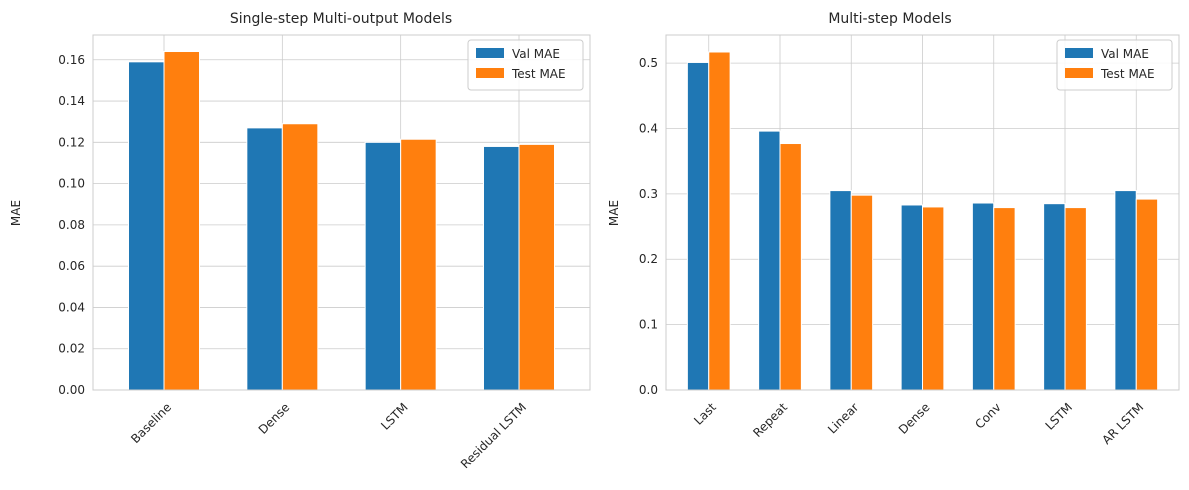 The image size is (1189, 490). Describe the element at coordinates (648, 63) in the screenshot. I see `y-tick-label: 0.5` at that location.